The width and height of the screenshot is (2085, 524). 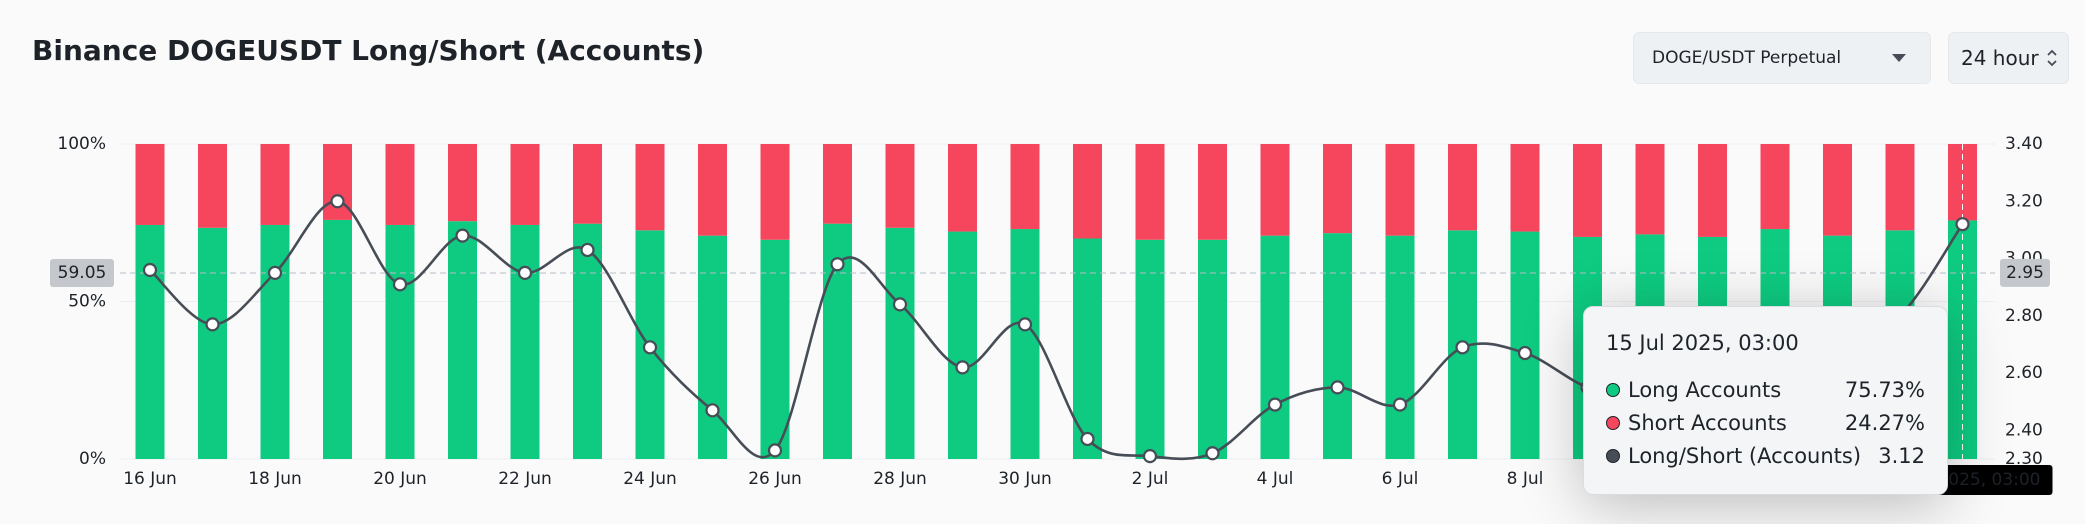 I want to click on tooltip-row: Short Accounts 24.27%, so click(x=1765, y=422).